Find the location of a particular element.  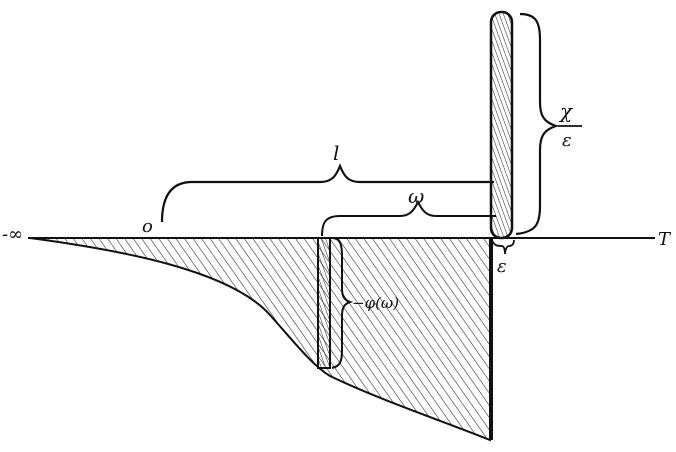

label-origin: o is located at coordinates (147, 226).